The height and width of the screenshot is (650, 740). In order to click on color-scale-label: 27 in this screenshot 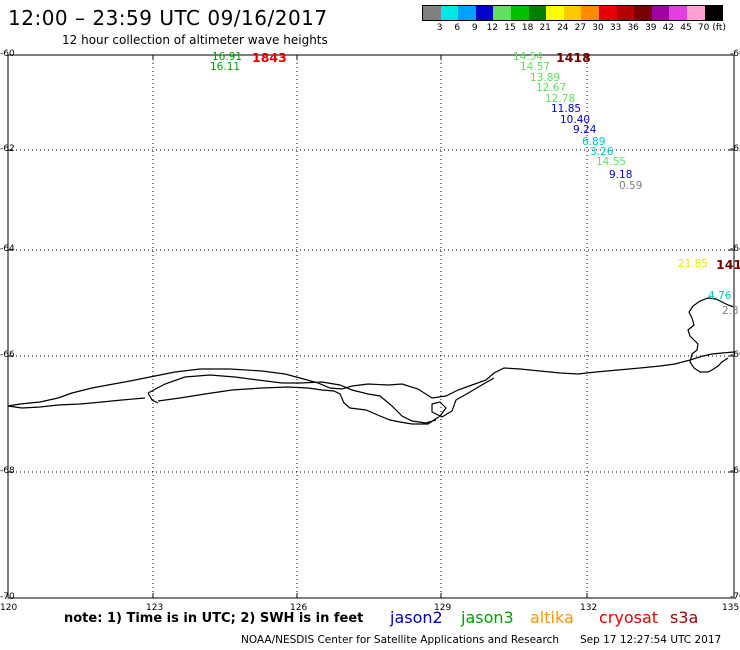, I will do `click(580, 28)`.